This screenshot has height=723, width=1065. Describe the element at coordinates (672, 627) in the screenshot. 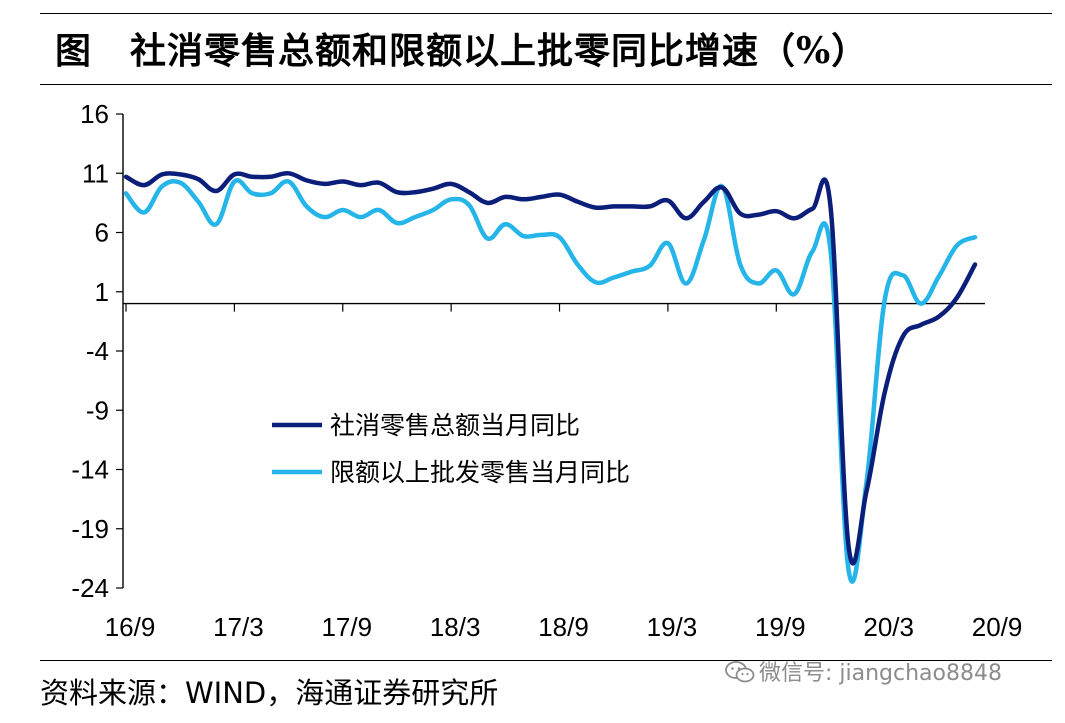

I see `x-tick-label: 19/3` at that location.